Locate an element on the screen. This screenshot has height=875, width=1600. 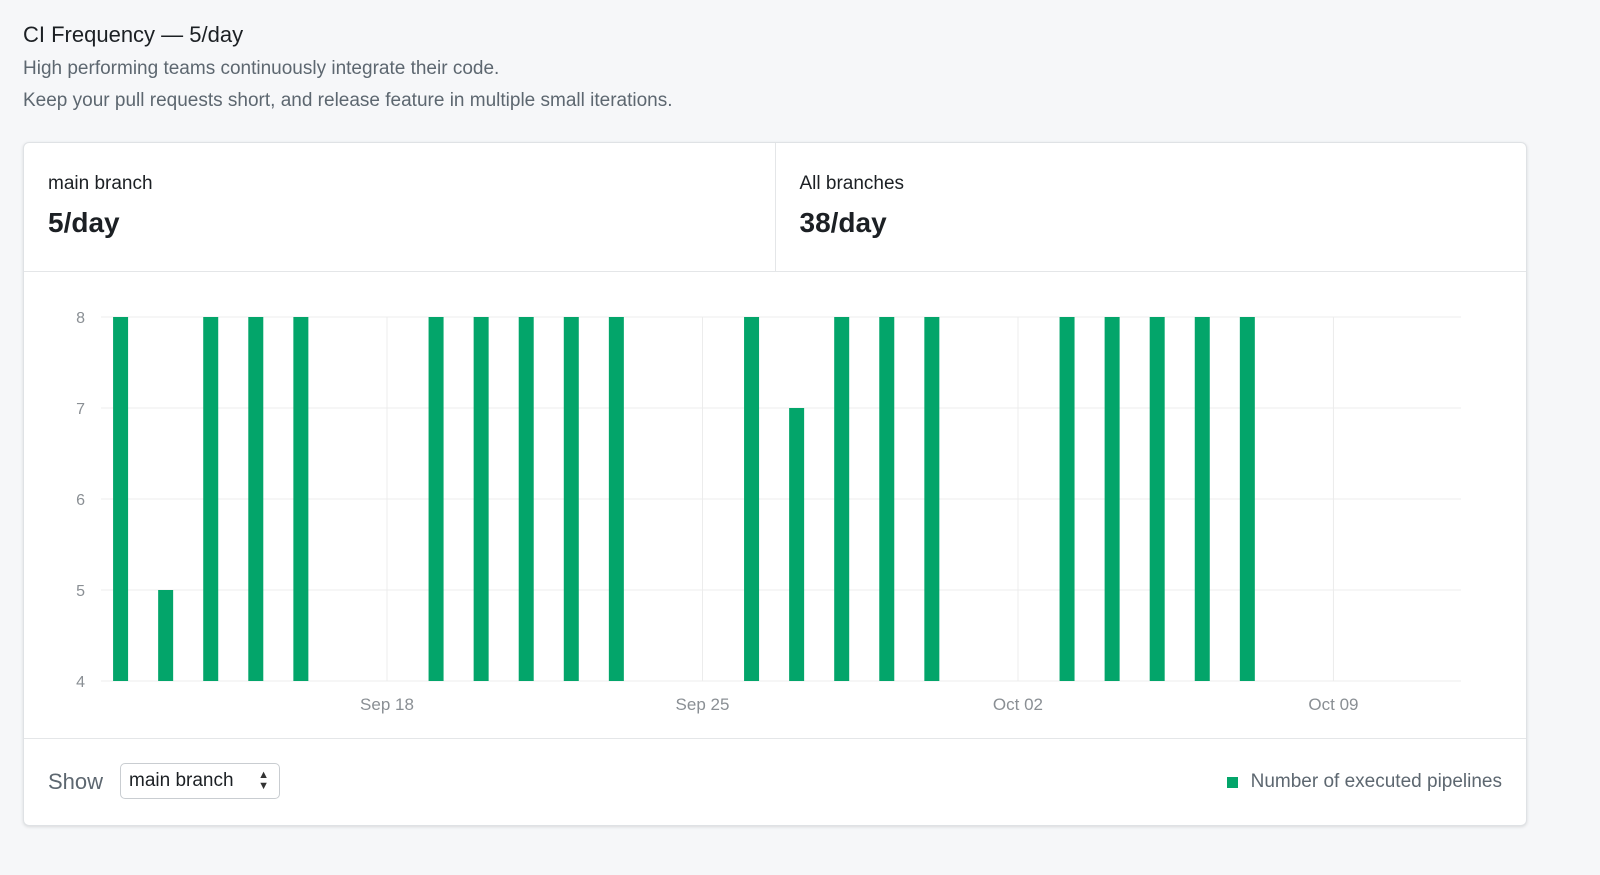
stat-label: All branches is located at coordinates (852, 183).